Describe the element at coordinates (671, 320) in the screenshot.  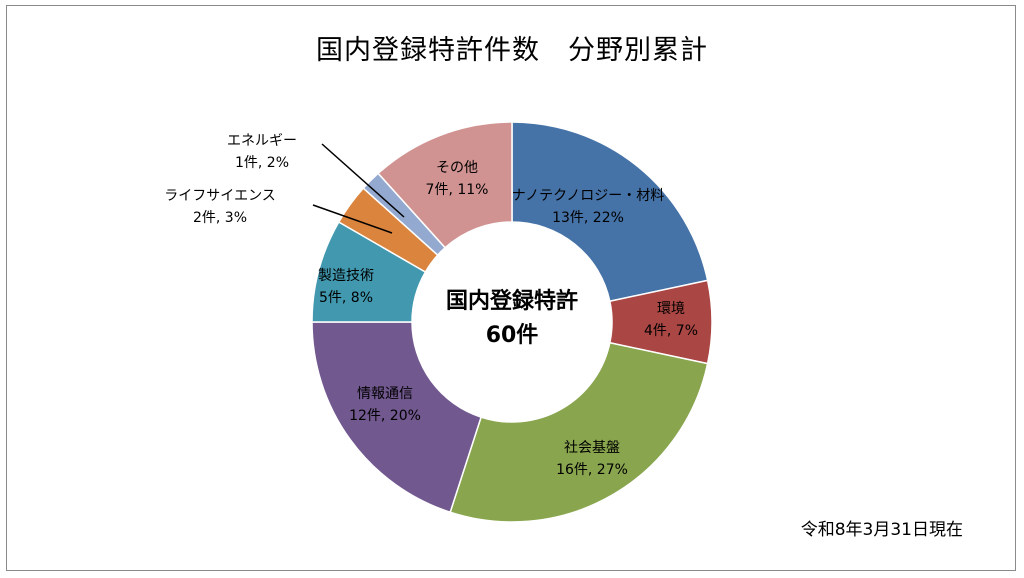
I see `slice-2-label: 環境 4件, 7%` at that location.